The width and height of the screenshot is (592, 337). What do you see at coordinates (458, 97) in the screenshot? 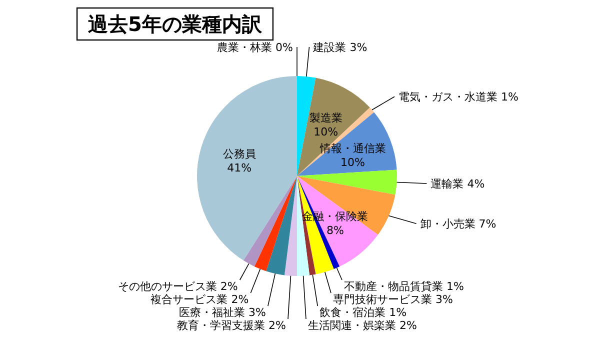
I see `slice-label: 電気・ガス・水道業 1%` at bounding box center [458, 97].